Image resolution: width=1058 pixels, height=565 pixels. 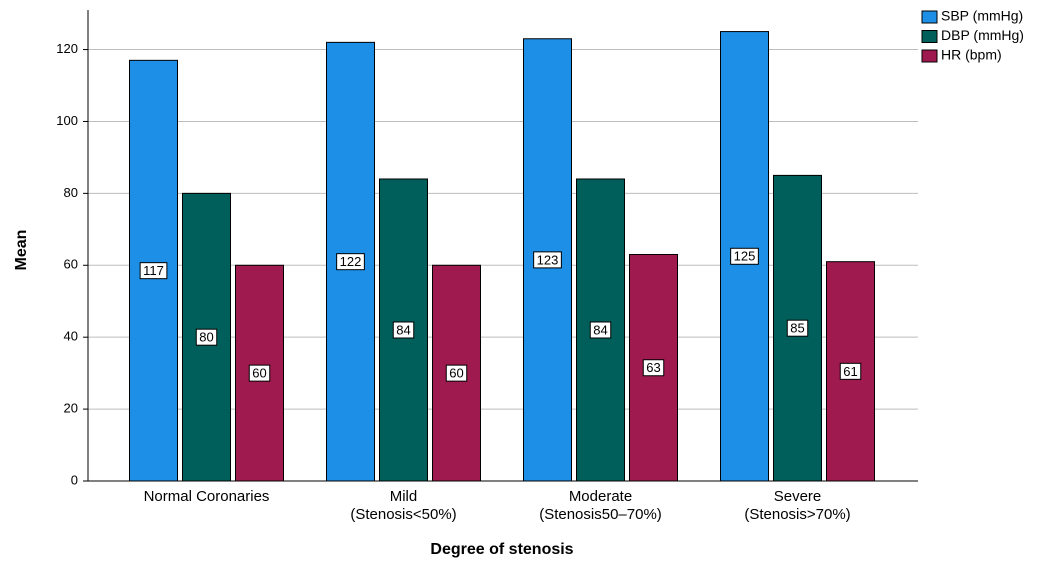 I want to click on legend-label: DBP (mmHg), so click(x=982, y=35).